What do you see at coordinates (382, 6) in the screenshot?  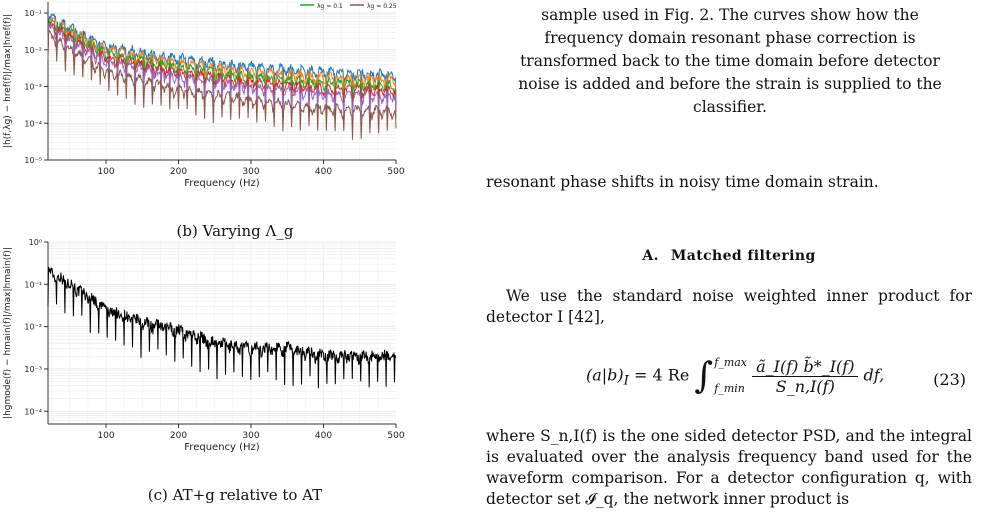 I see `legend-label: λg = 0.25` at bounding box center [382, 6].